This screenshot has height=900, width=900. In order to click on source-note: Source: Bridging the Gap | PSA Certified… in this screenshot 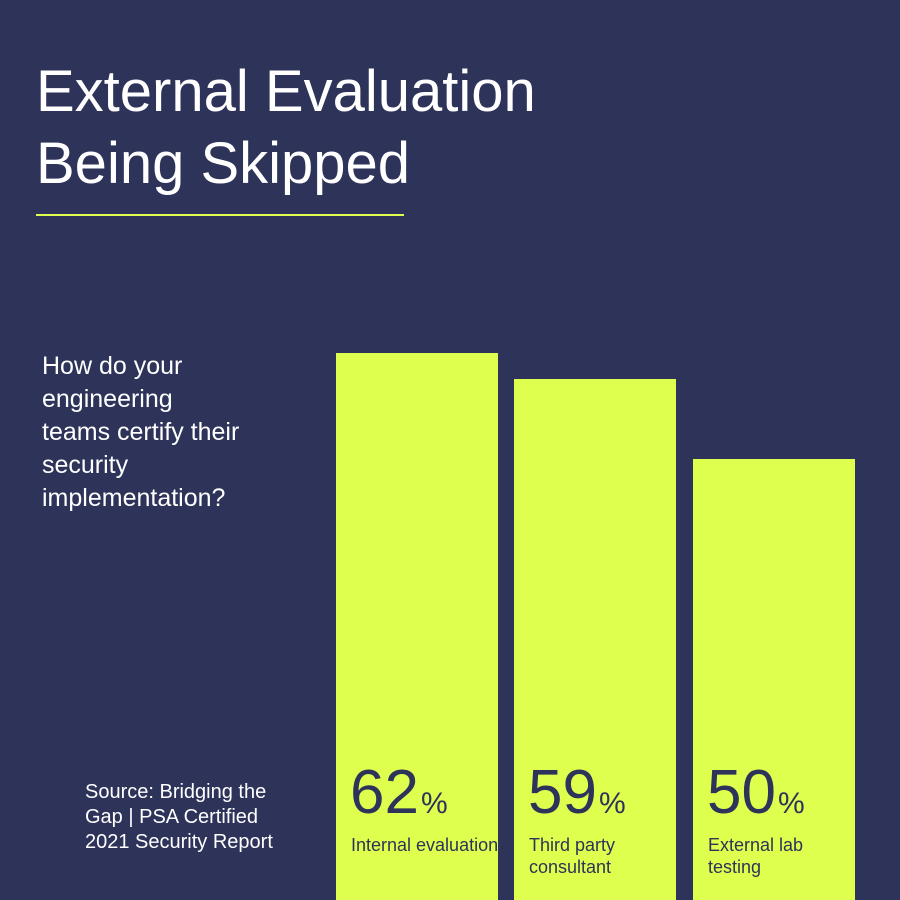, I will do `click(179, 817)`.